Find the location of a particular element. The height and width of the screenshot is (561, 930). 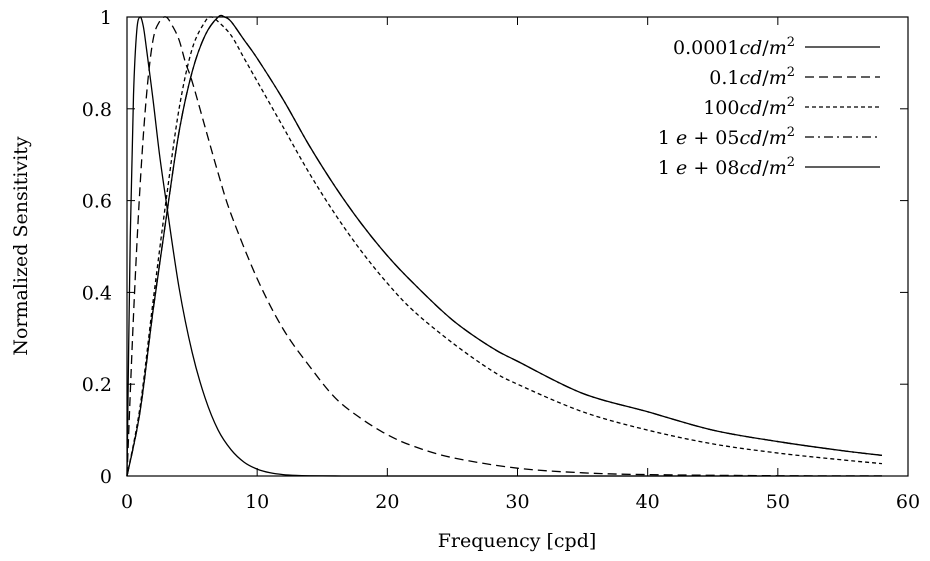

x-tick-label: 50 is located at coordinates (778, 502).